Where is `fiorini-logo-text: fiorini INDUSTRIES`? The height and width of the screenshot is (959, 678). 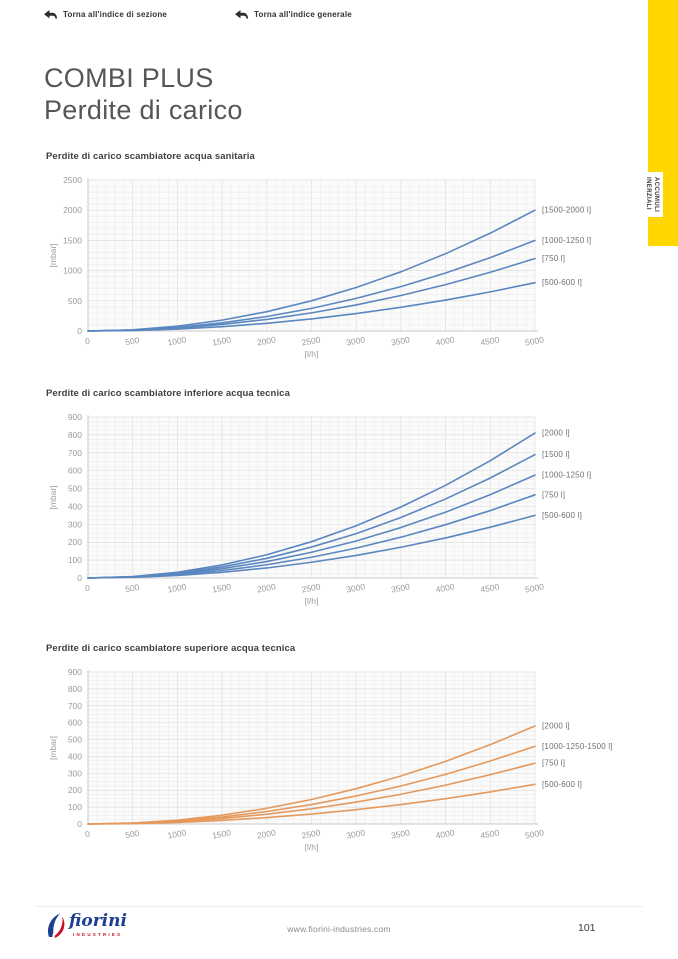 fiorini-logo-text: fiorini INDUSTRIES is located at coordinates (98, 924).